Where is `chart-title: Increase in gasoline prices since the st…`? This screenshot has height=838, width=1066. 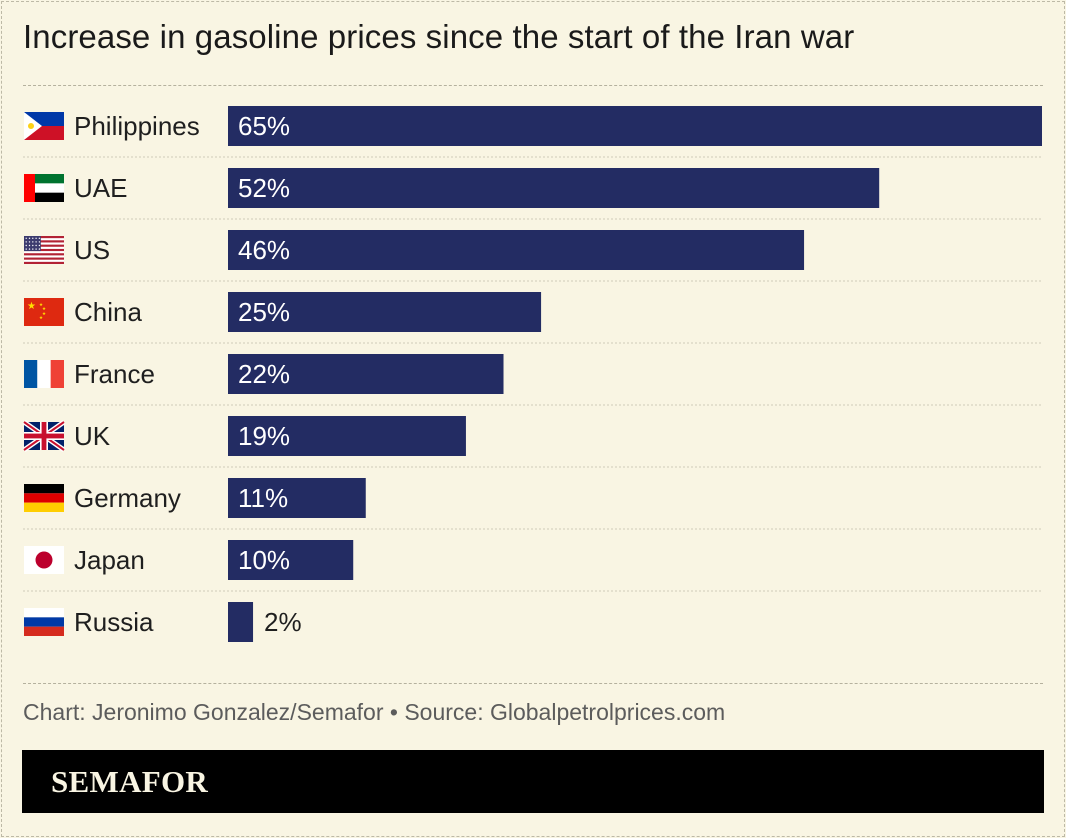 chart-title: Increase in gasoline prices since the st… is located at coordinates (439, 36).